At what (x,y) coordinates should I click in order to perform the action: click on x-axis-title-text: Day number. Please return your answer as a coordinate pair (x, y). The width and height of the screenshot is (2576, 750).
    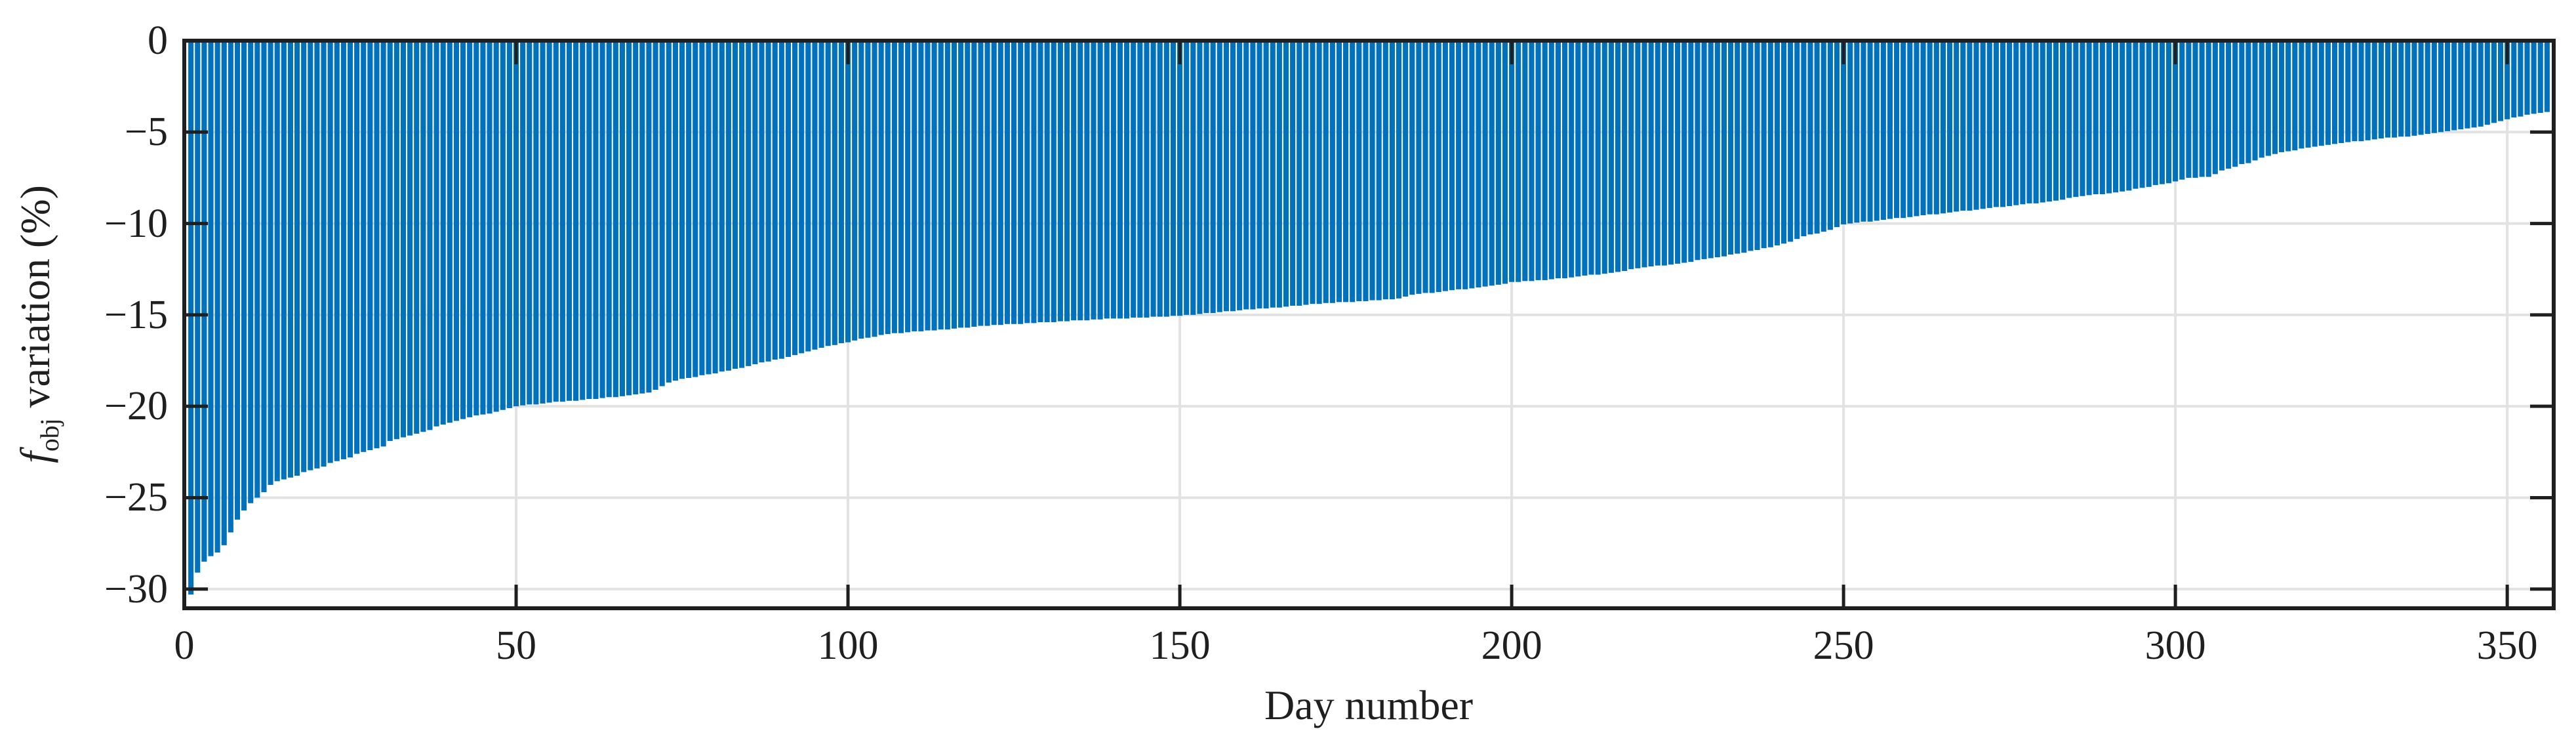
    Looking at the image, I should click on (1369, 705).